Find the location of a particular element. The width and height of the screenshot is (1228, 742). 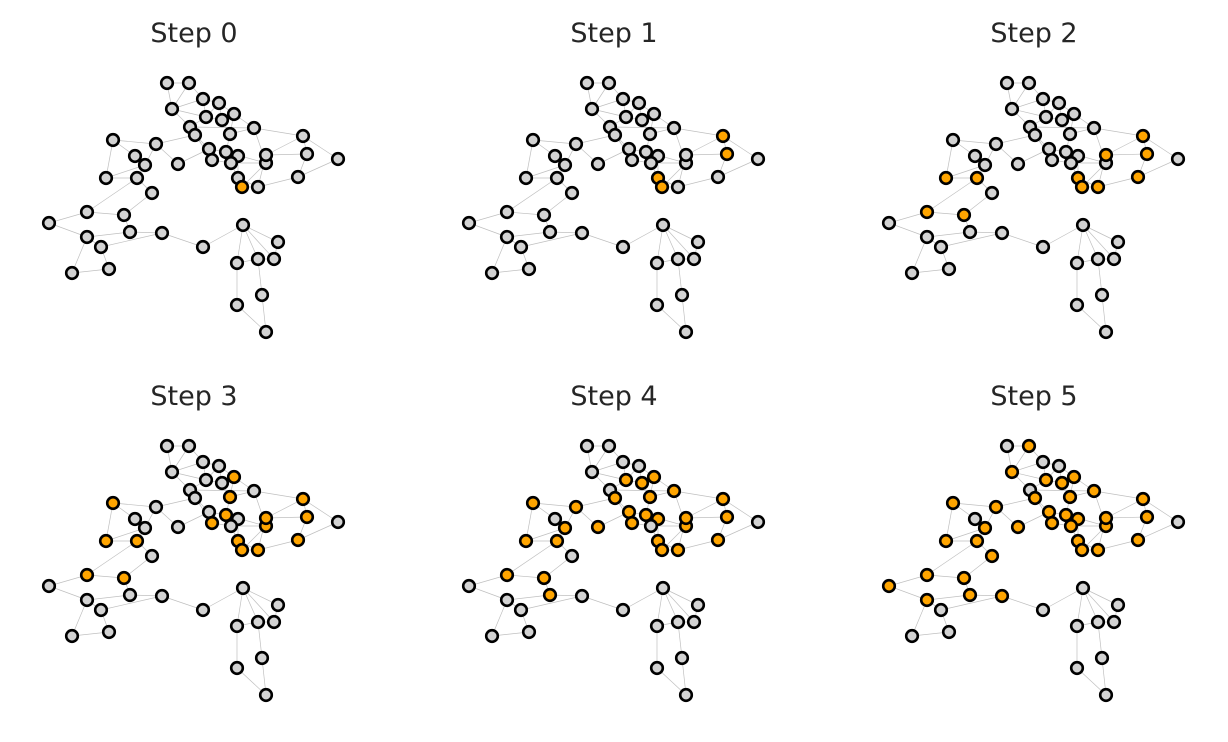

panel-title: Step 2 is located at coordinates (1033, 33).